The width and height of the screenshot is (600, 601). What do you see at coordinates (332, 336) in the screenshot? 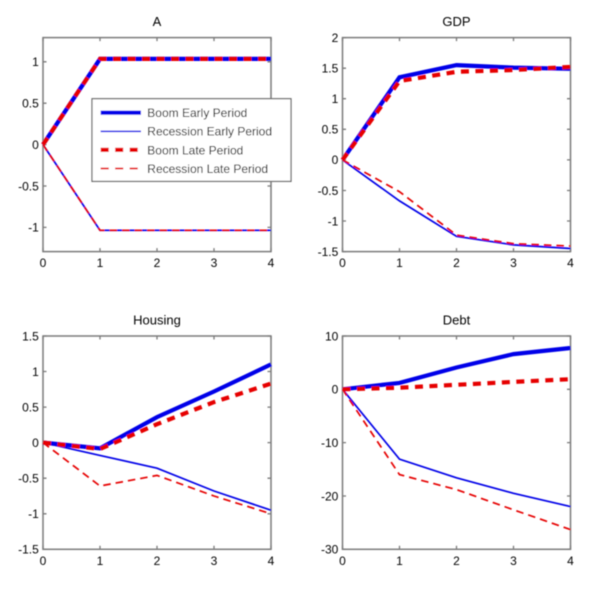
I see `svg-text: 10` at bounding box center [332, 336].